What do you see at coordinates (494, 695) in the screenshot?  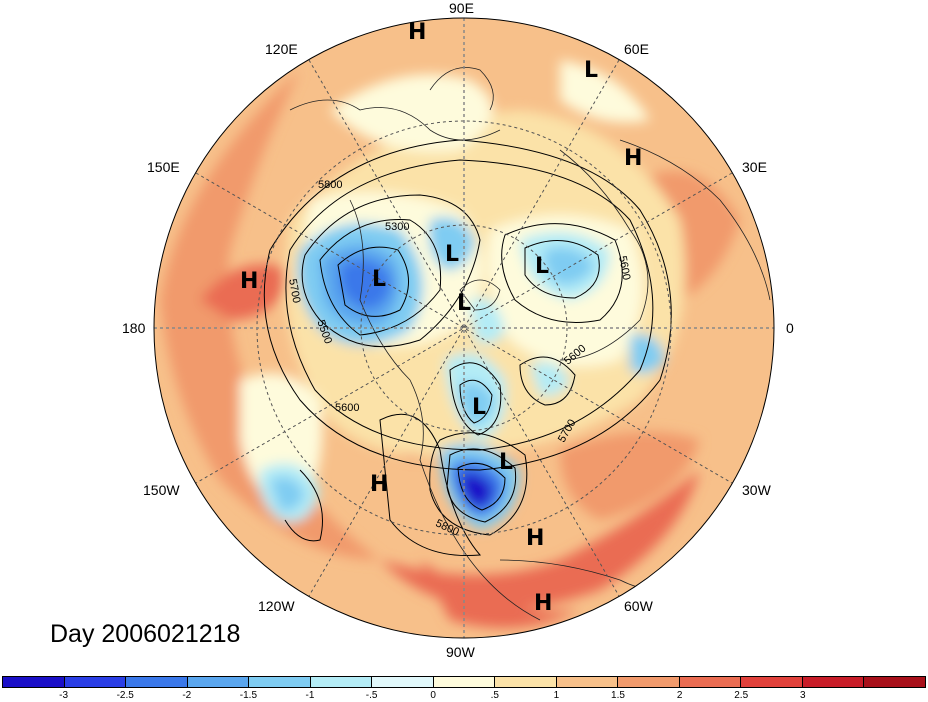 I see `colorbar-tick-label: .5` at bounding box center [494, 695].